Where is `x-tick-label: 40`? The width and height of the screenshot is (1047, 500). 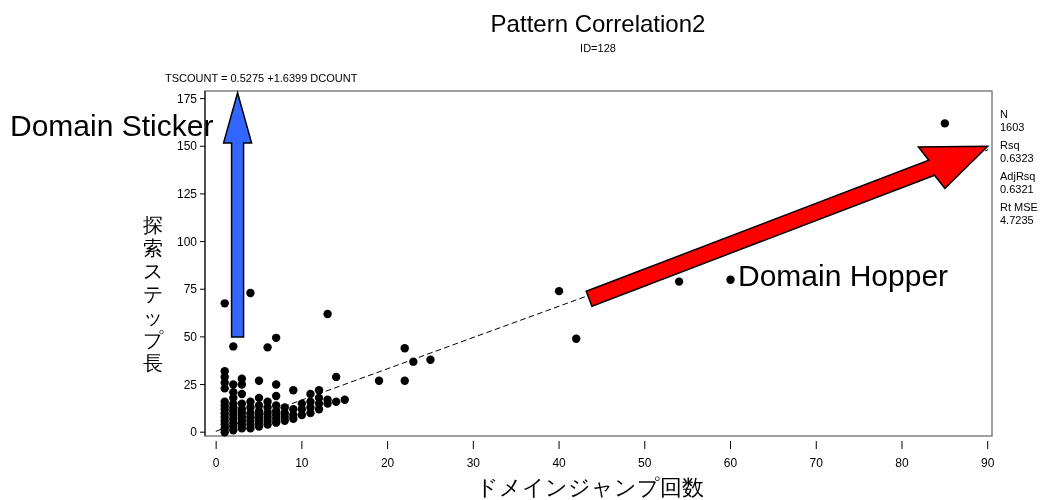 x-tick-label: 40 is located at coordinates (559, 463).